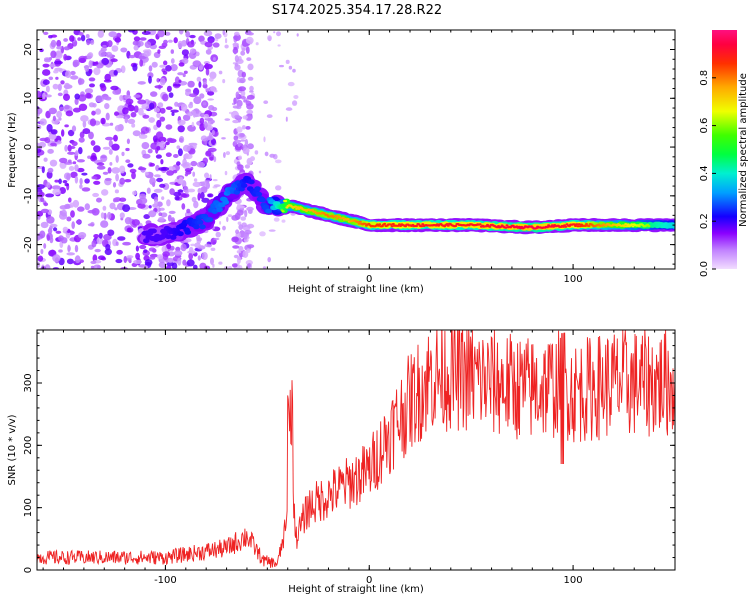 This screenshot has height=604, width=750. I want to click on spectrogram-xlabel: Height of straight line (km), so click(356, 289).